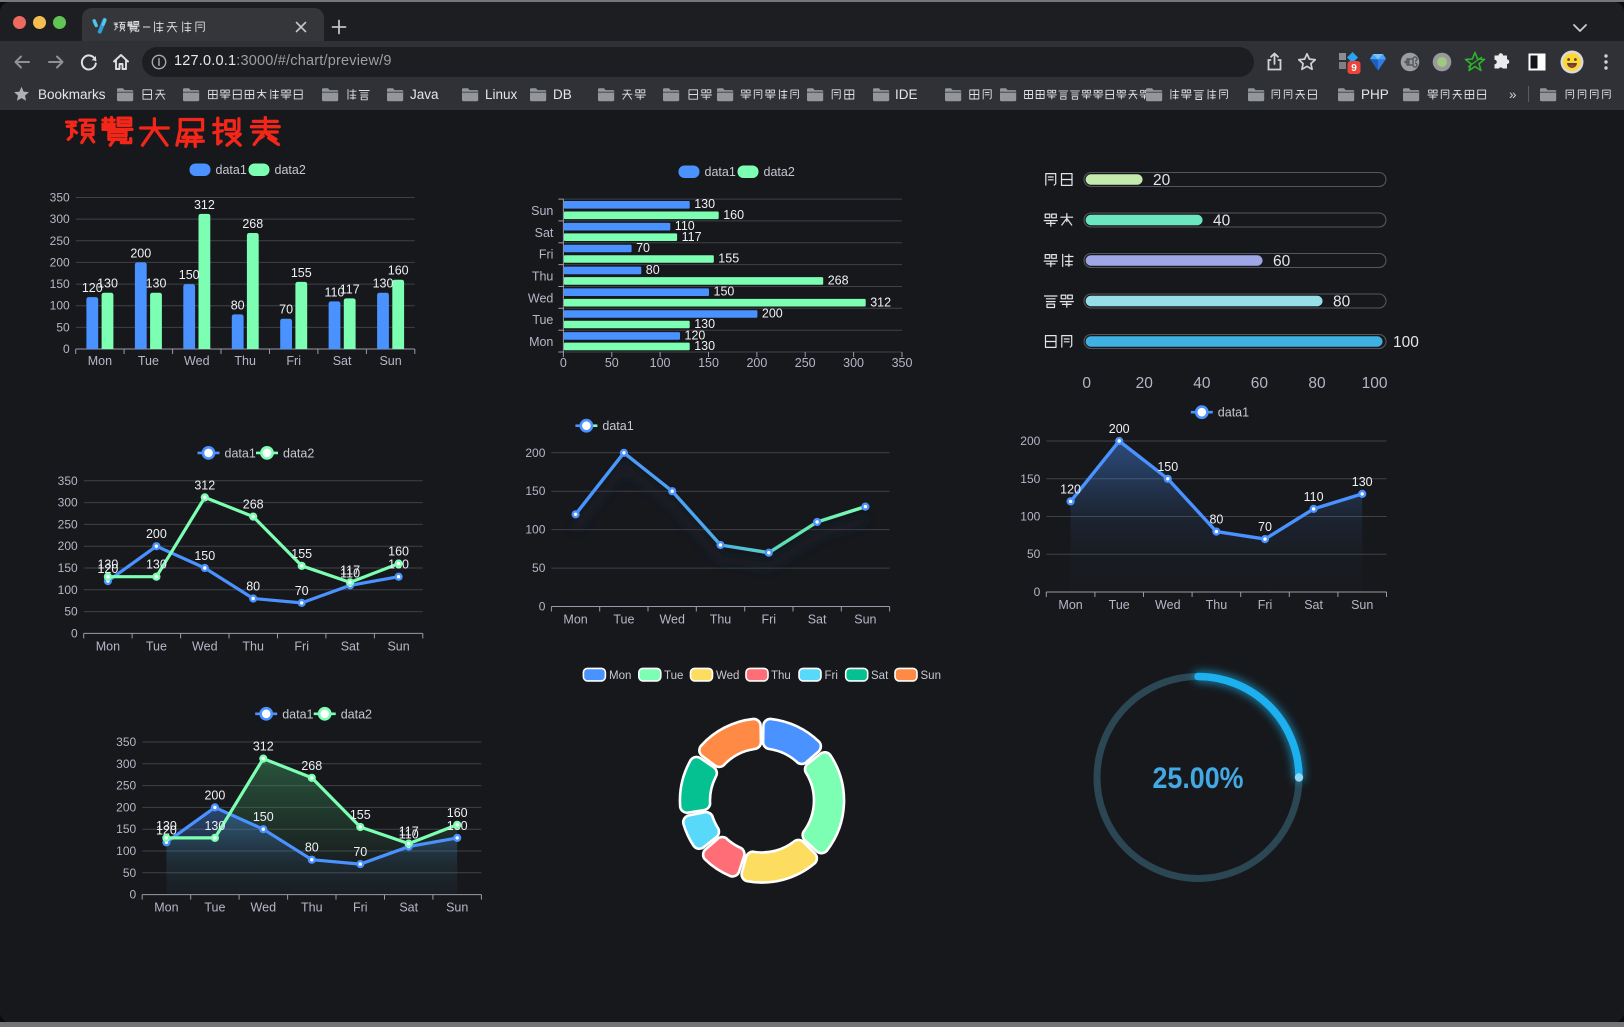  Describe the element at coordinates (290, 170) in the screenshot. I see `svg-text: data2` at that location.